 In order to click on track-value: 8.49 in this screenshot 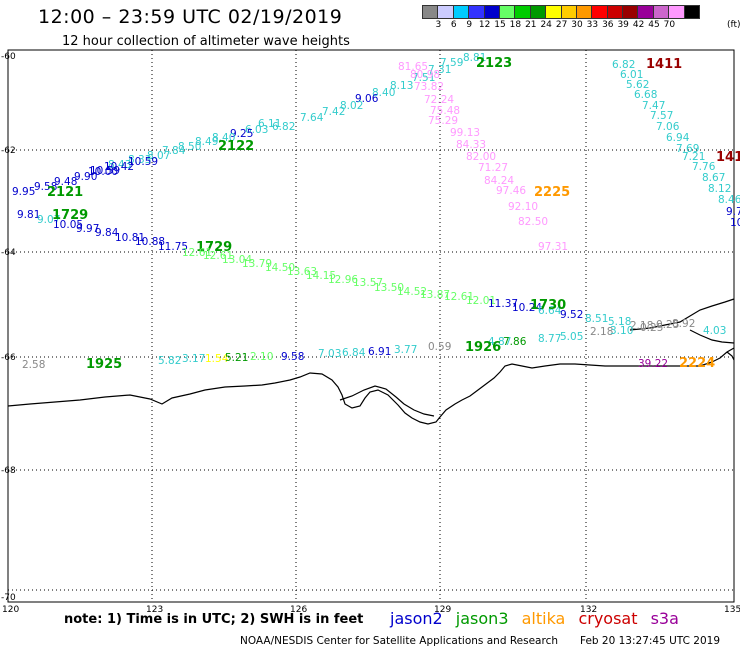, I will do `click(206, 142)`.